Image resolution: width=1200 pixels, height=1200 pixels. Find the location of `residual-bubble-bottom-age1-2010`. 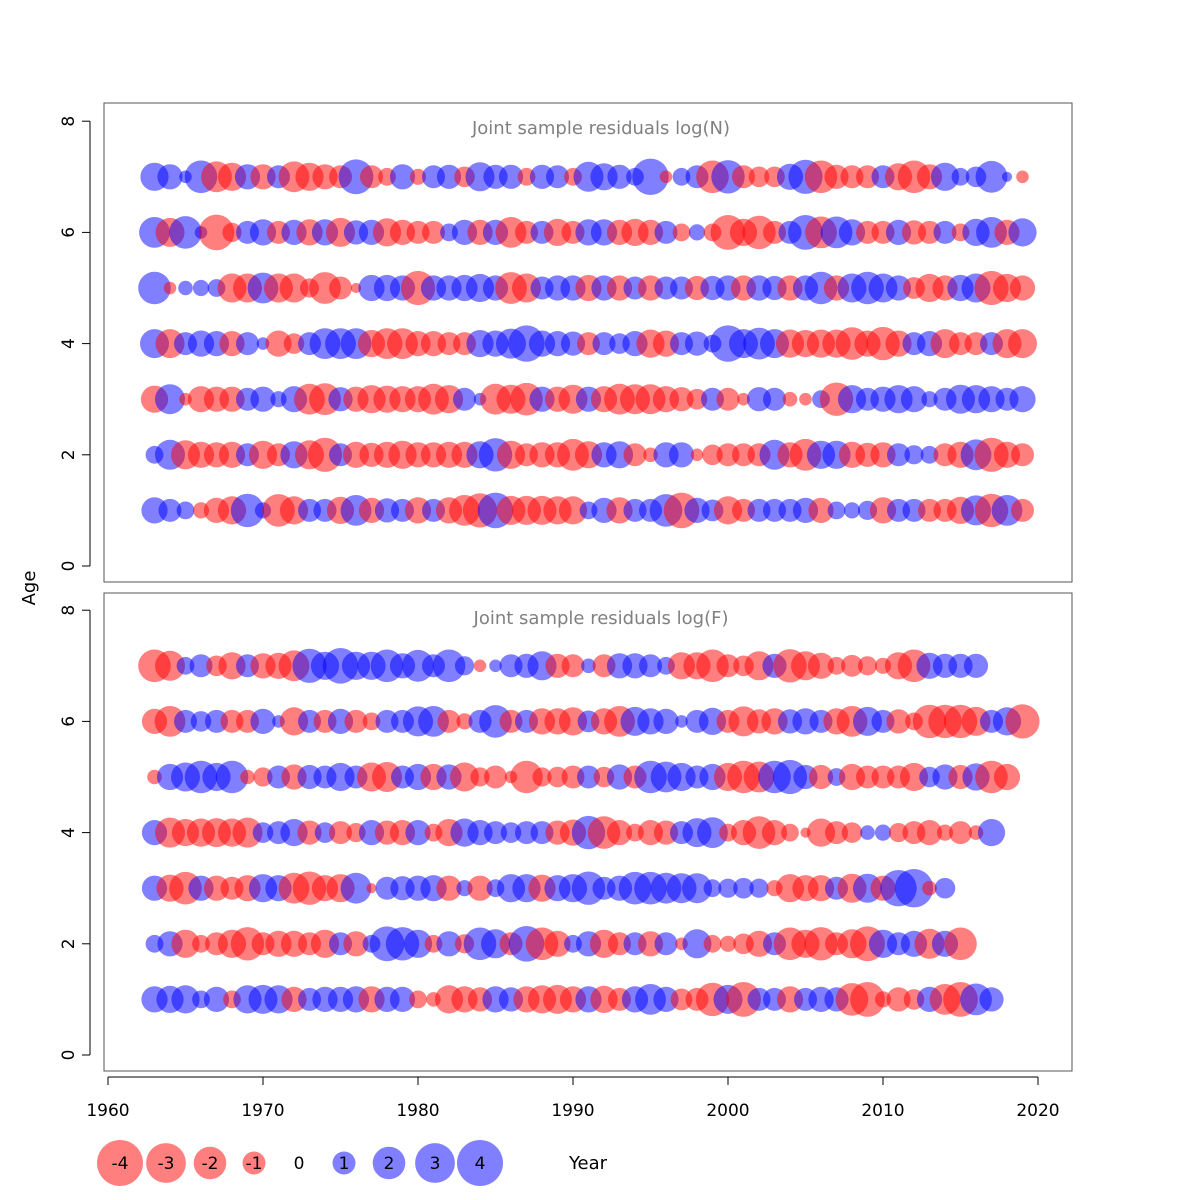

residual-bubble-bottom-age1-2010 is located at coordinates (883, 999).